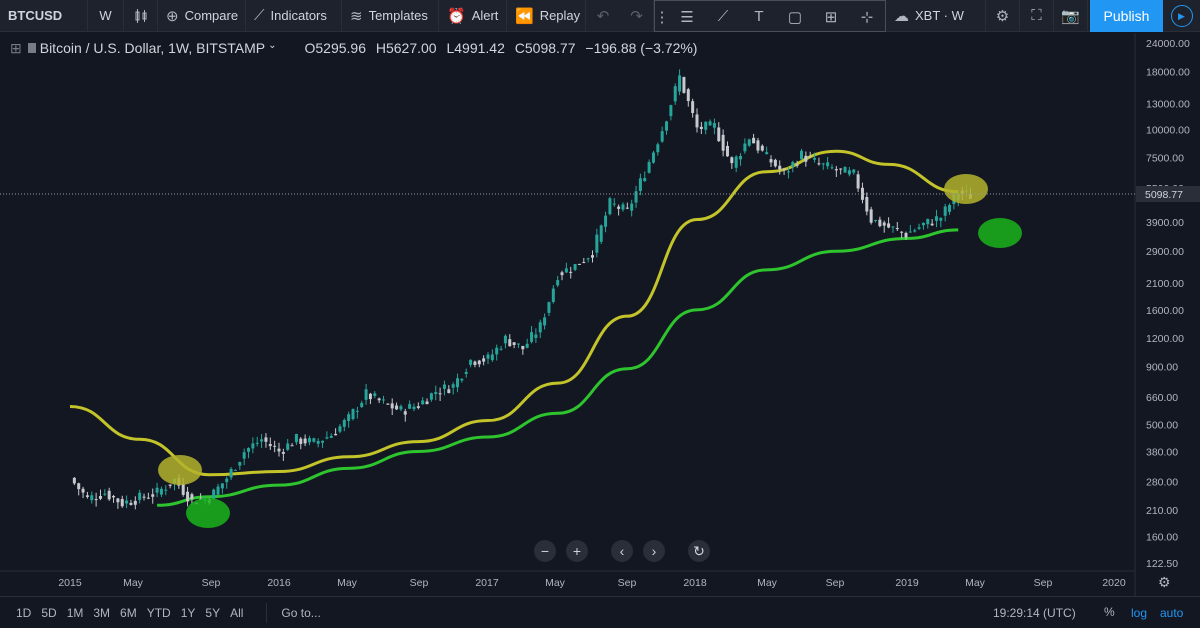 Image resolution: width=1200 pixels, height=628 pixels. What do you see at coordinates (662, 17) in the screenshot?
I see `drag-handle-icon: ⋮` at bounding box center [662, 17].